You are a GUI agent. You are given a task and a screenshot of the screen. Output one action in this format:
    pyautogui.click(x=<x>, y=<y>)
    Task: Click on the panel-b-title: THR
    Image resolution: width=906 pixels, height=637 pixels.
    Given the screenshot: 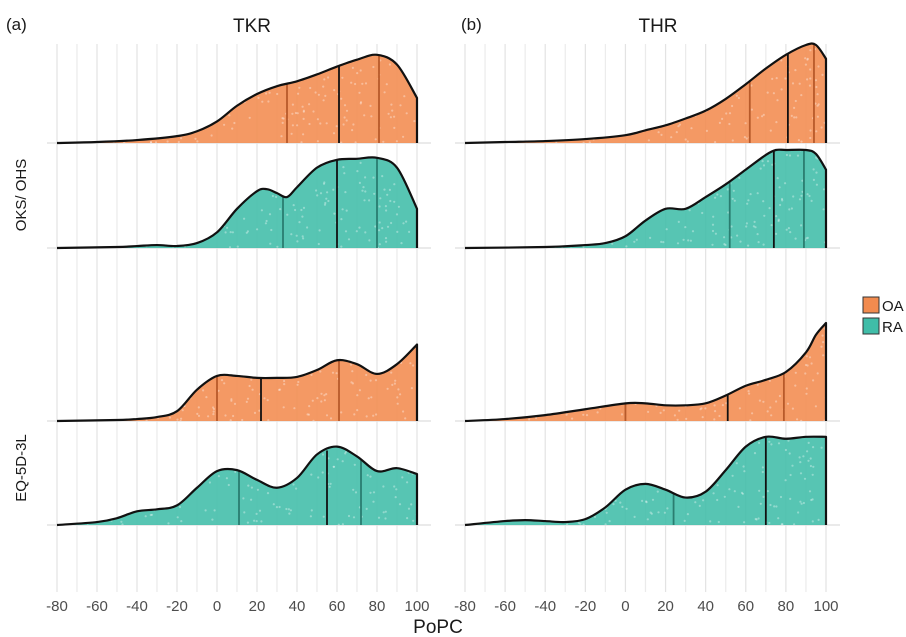 What is the action you would take?
    pyautogui.click(x=657, y=26)
    